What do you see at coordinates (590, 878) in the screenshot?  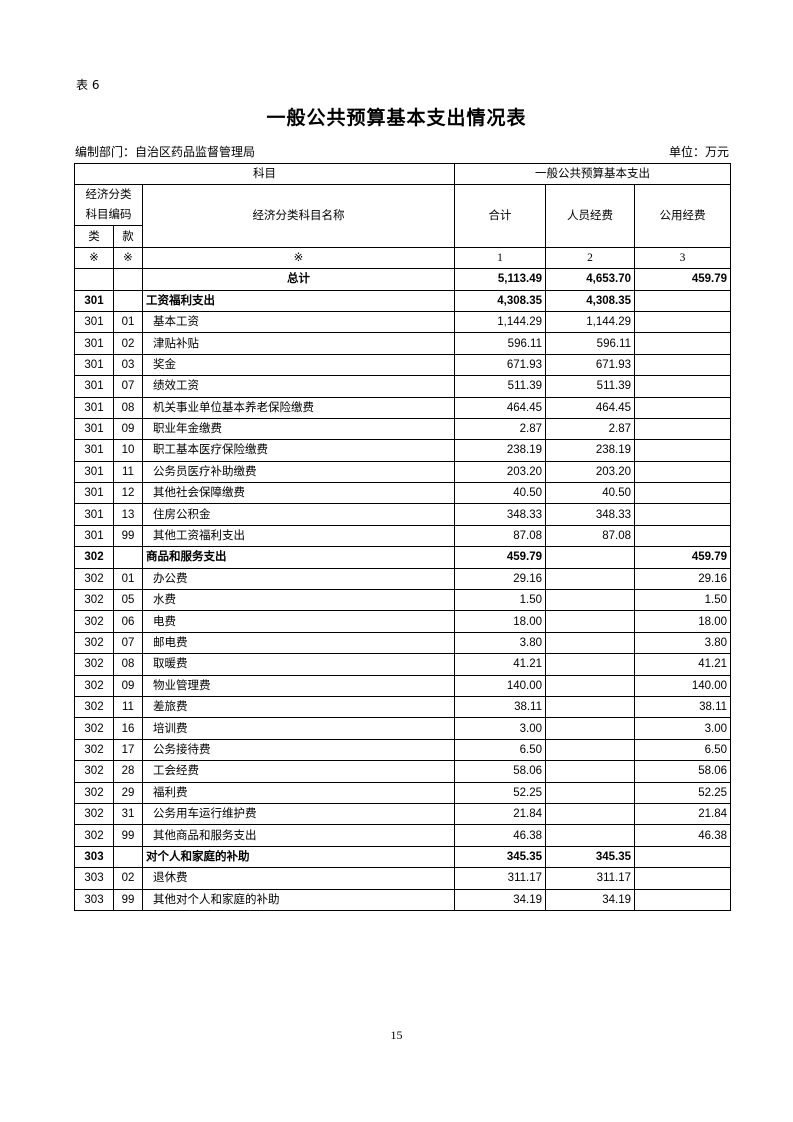 I see `row-personnel: 311.17` at bounding box center [590, 878].